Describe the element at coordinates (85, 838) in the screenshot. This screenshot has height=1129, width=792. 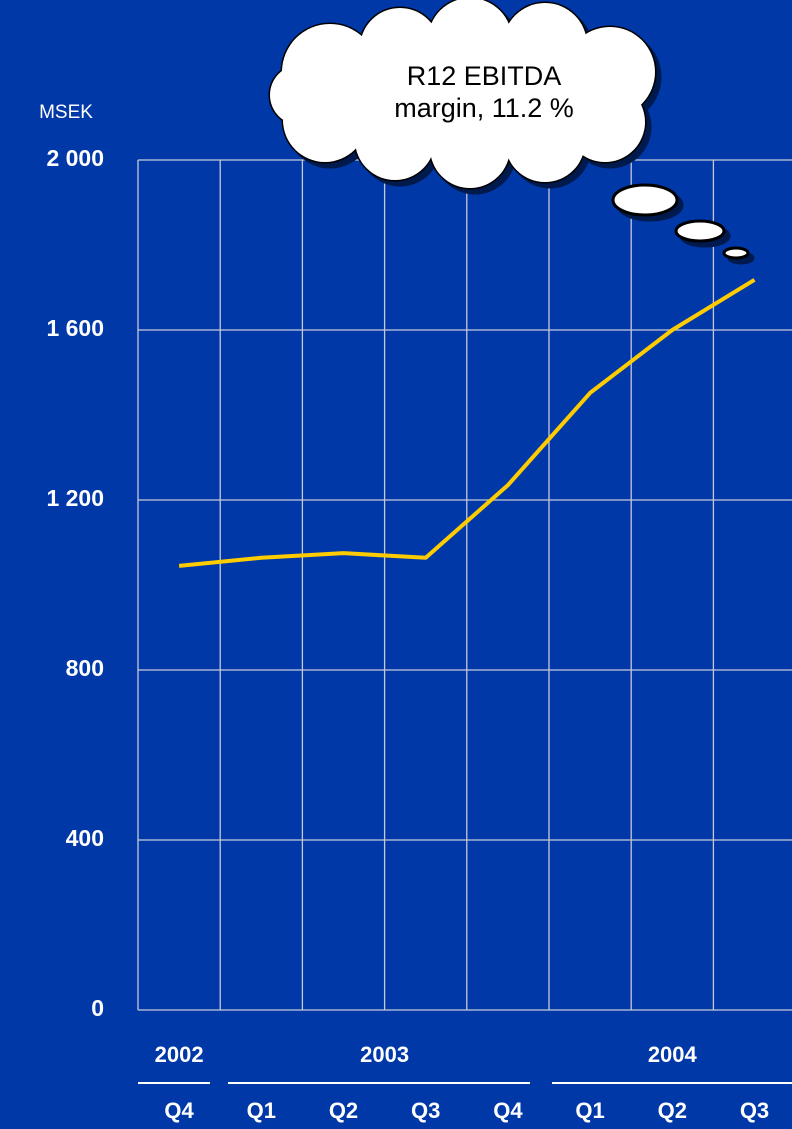
I see `y-tick-label: 400` at that location.